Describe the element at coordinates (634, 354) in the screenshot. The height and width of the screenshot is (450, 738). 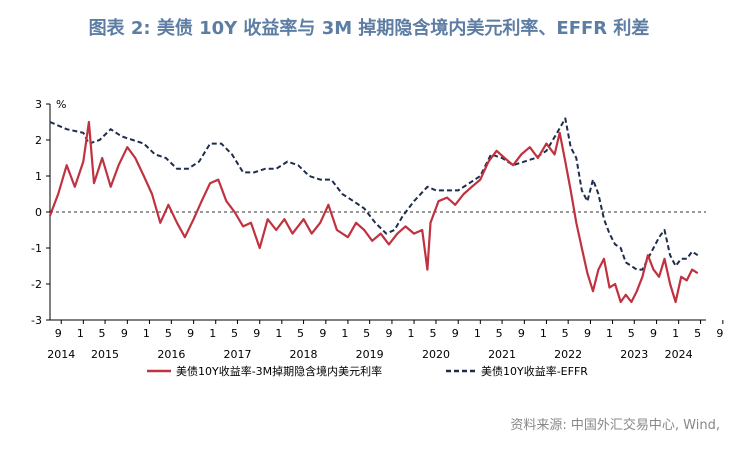
I see `x-year-label: 2023` at that location.